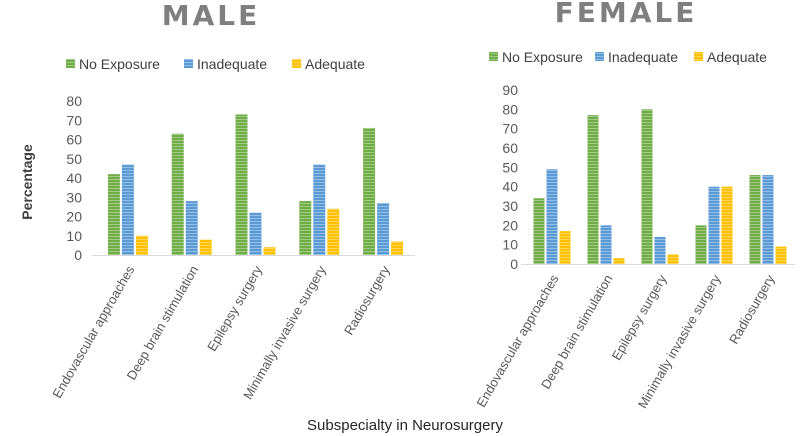 The height and width of the screenshot is (436, 800). Describe the element at coordinates (211, 16) in the screenshot. I see `male-chart-title: MALE` at that location.